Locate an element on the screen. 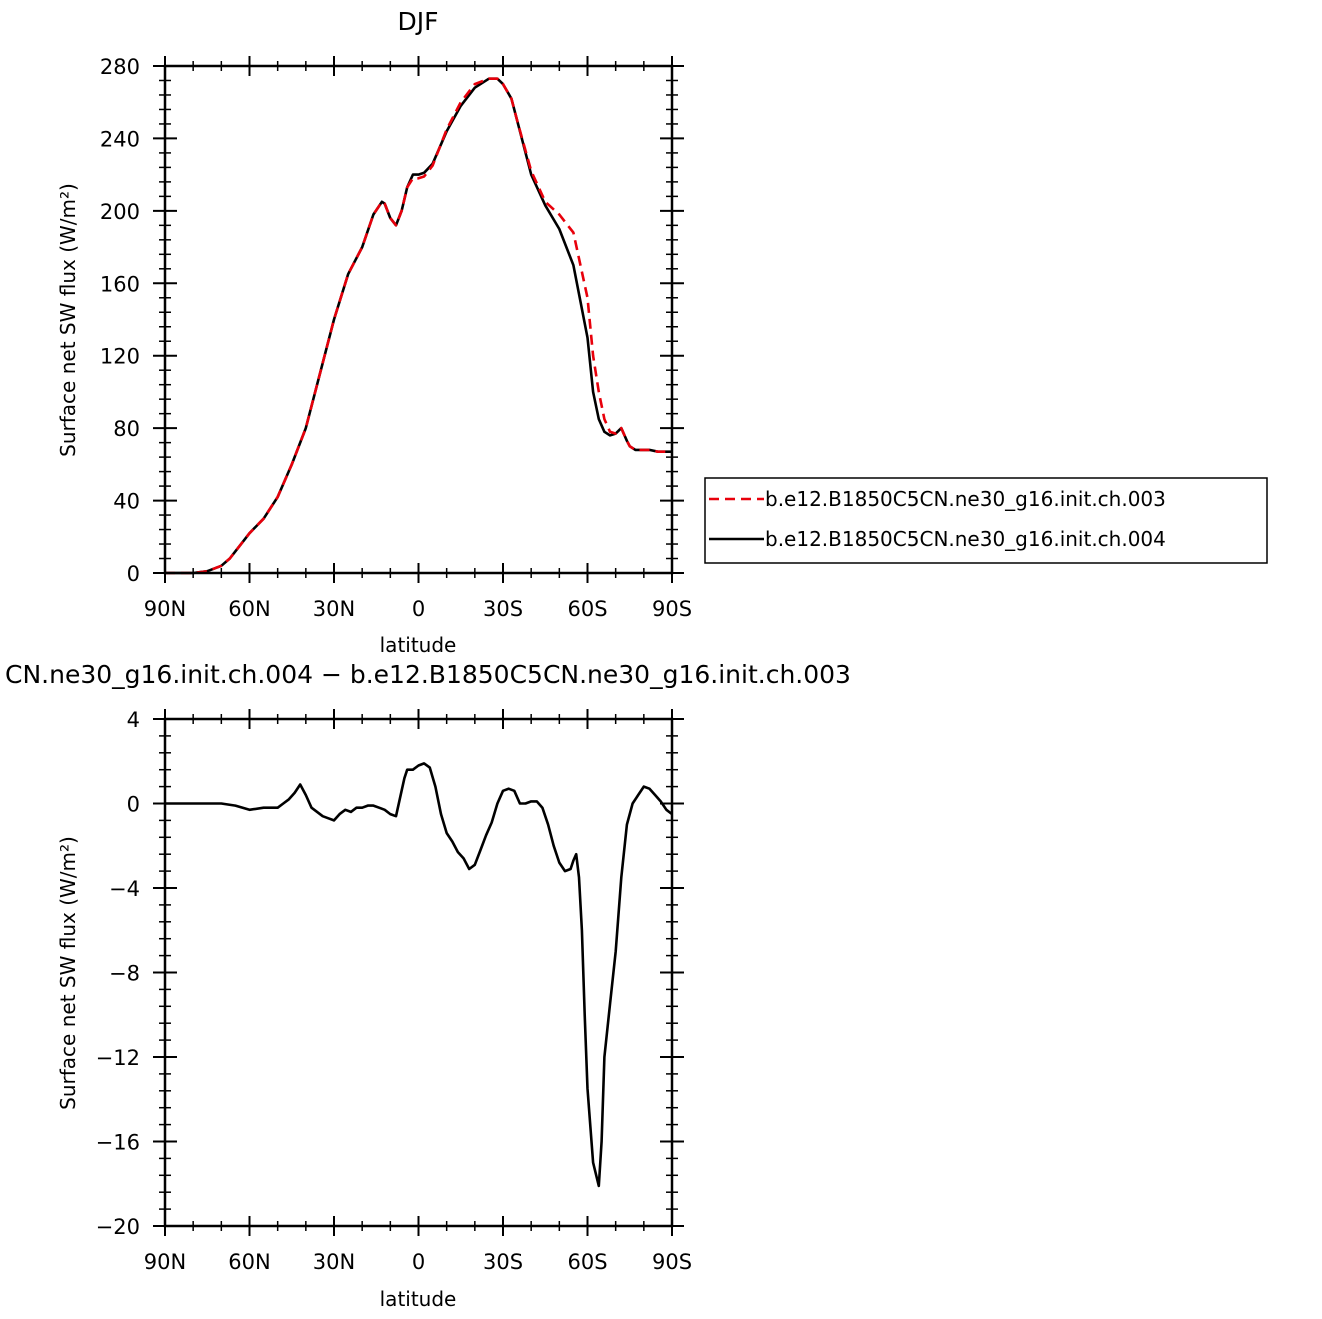 This screenshot has height=1319, width=1322. legend-box is located at coordinates (986, 520).